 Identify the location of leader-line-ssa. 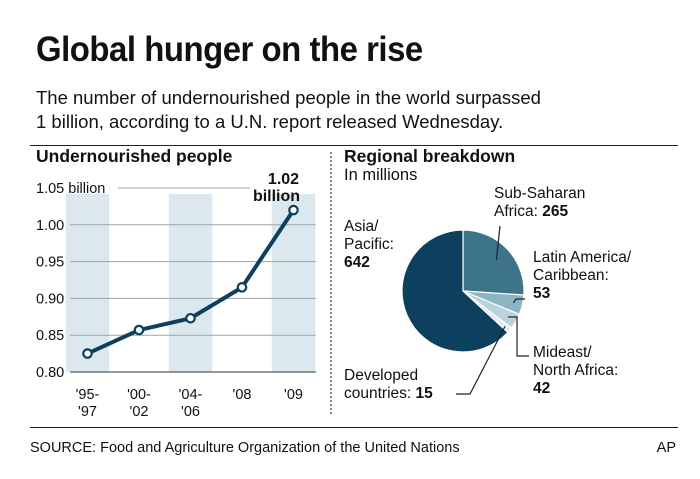
(498, 242).